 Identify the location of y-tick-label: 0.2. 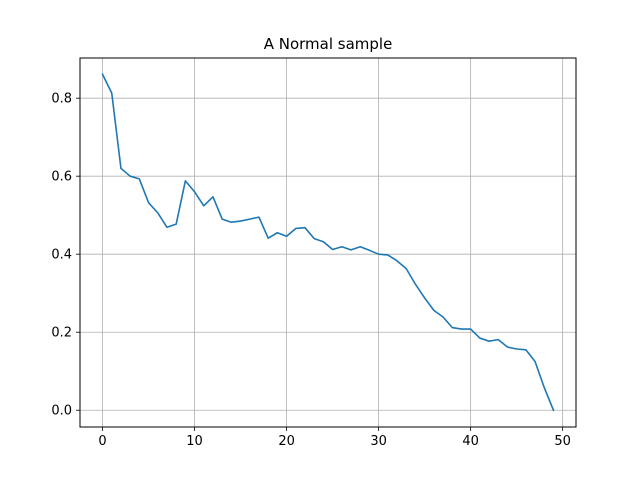
(61, 333).